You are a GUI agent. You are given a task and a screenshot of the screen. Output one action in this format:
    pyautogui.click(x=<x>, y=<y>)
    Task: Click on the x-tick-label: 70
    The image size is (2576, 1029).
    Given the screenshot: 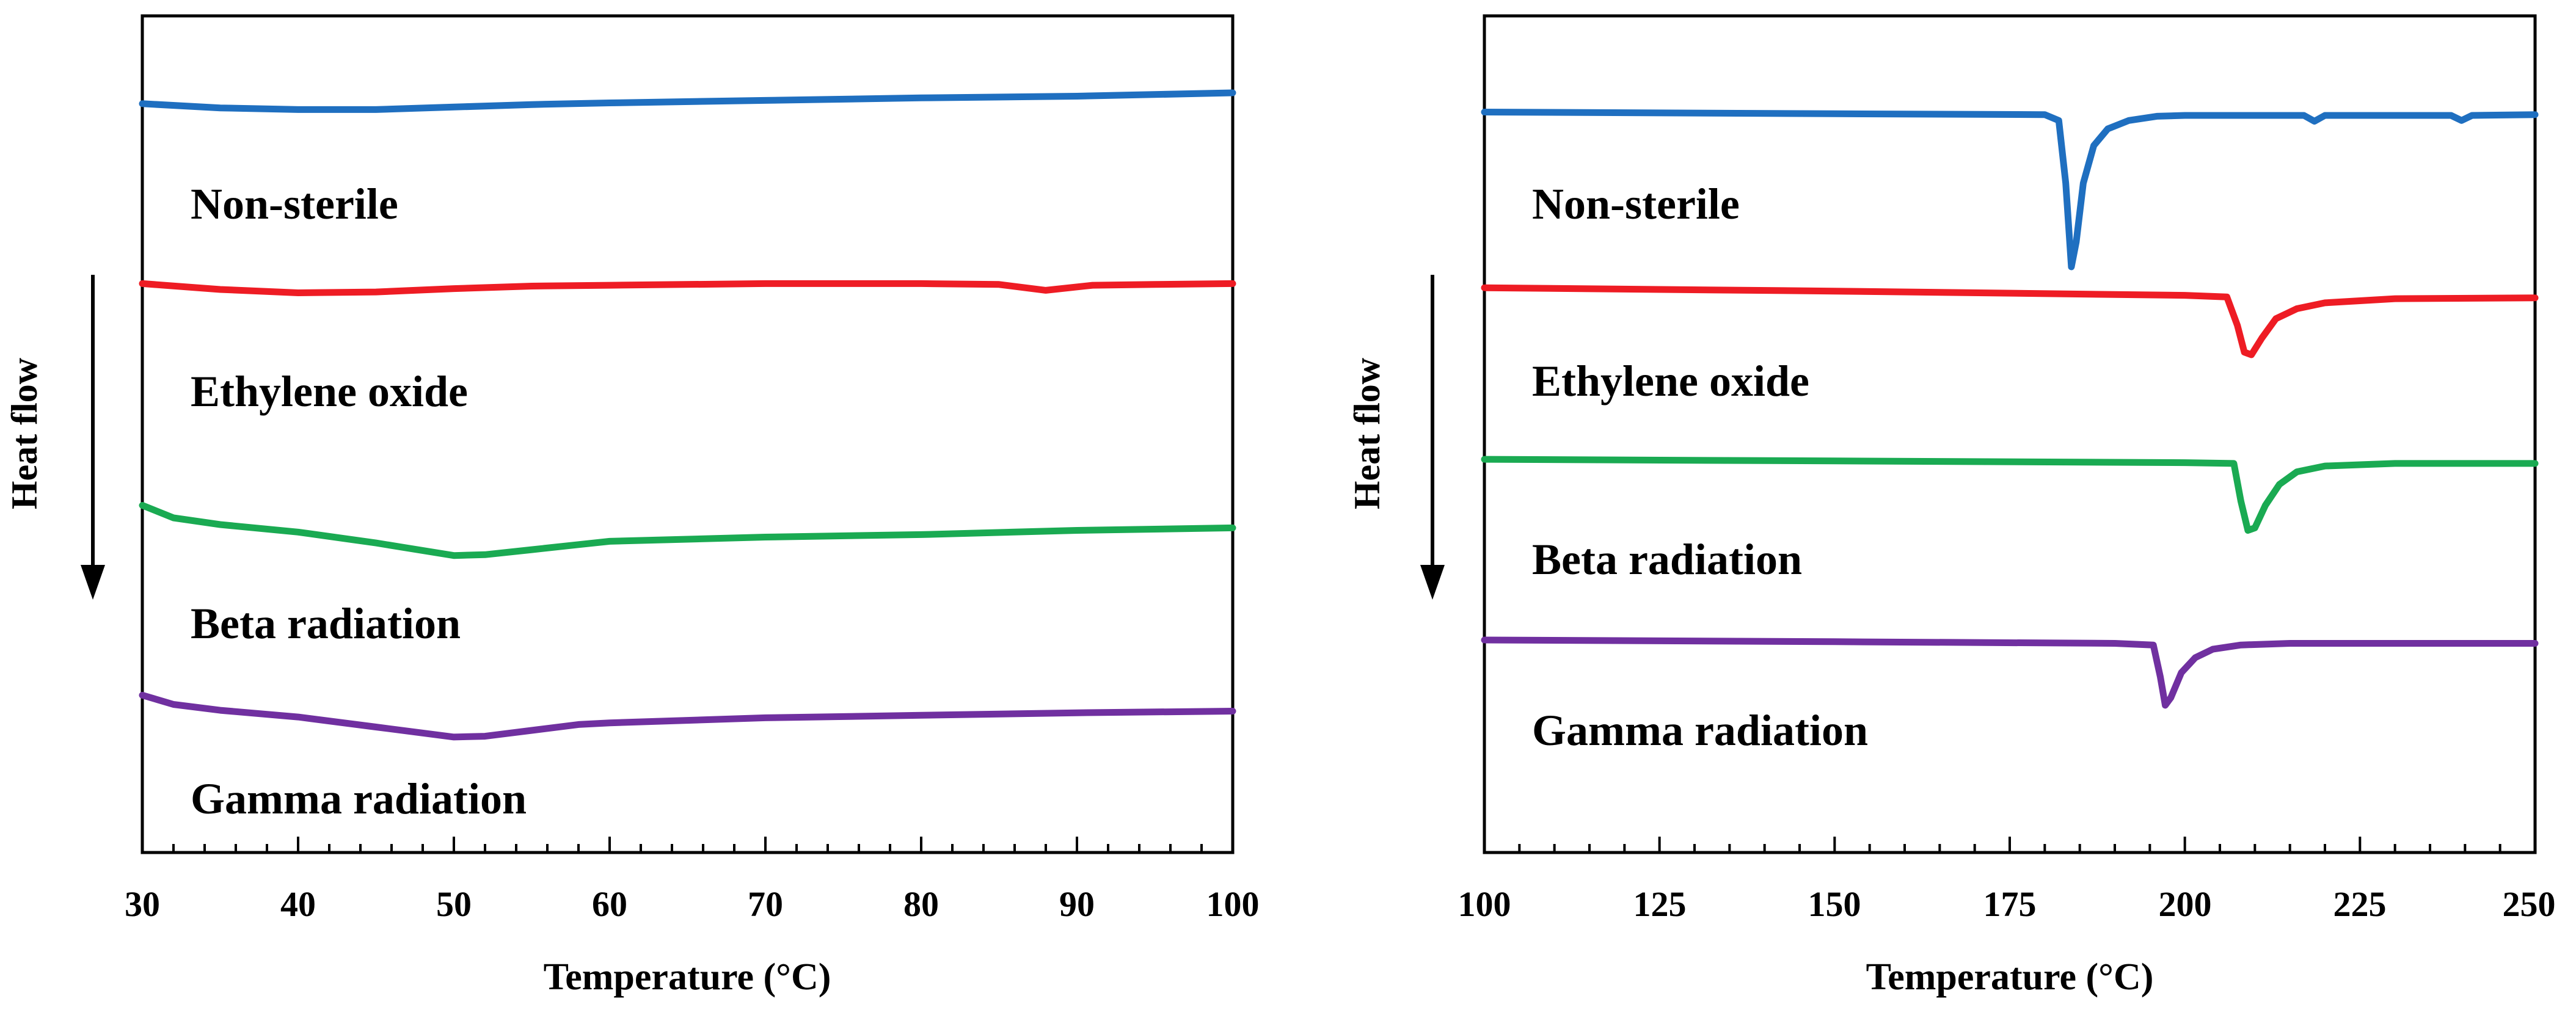 What is the action you would take?
    pyautogui.click(x=765, y=904)
    